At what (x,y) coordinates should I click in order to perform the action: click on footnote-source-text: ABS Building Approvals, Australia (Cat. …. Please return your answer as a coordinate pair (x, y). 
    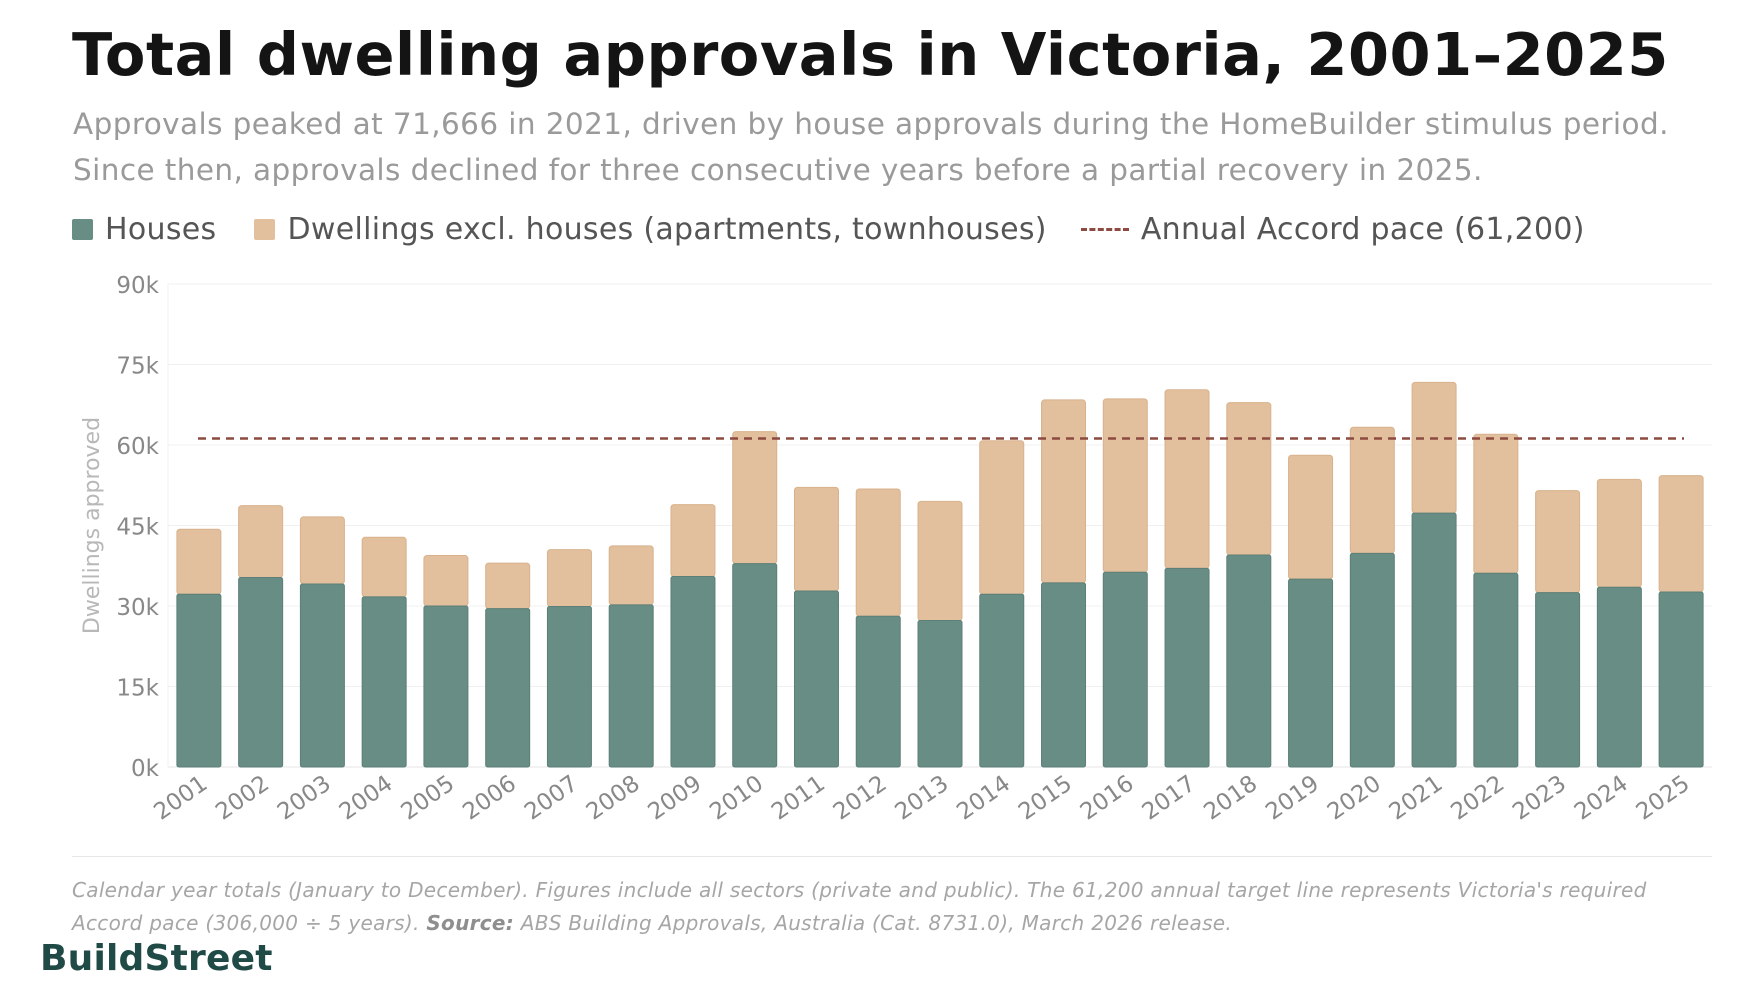
    Looking at the image, I should click on (876, 923).